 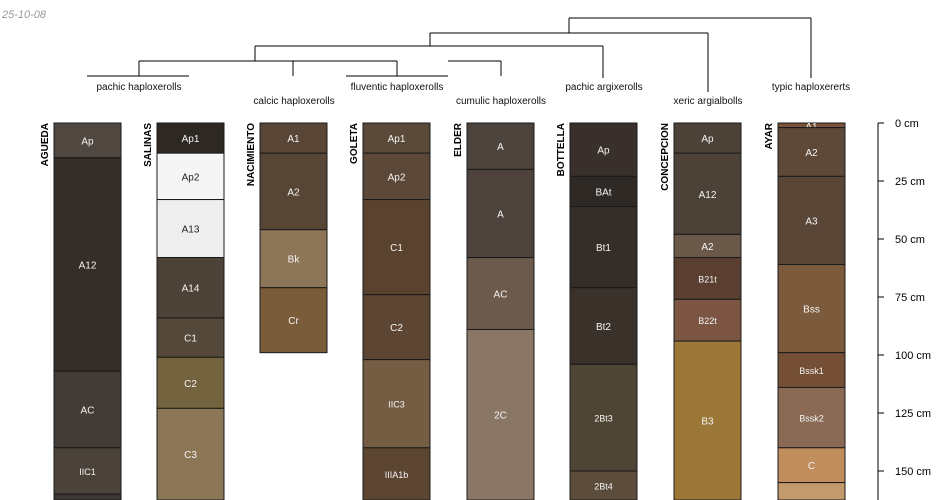 I want to click on taxon-label-pachic-haploxerolls: pachic haploxerolls, so click(x=138, y=87).